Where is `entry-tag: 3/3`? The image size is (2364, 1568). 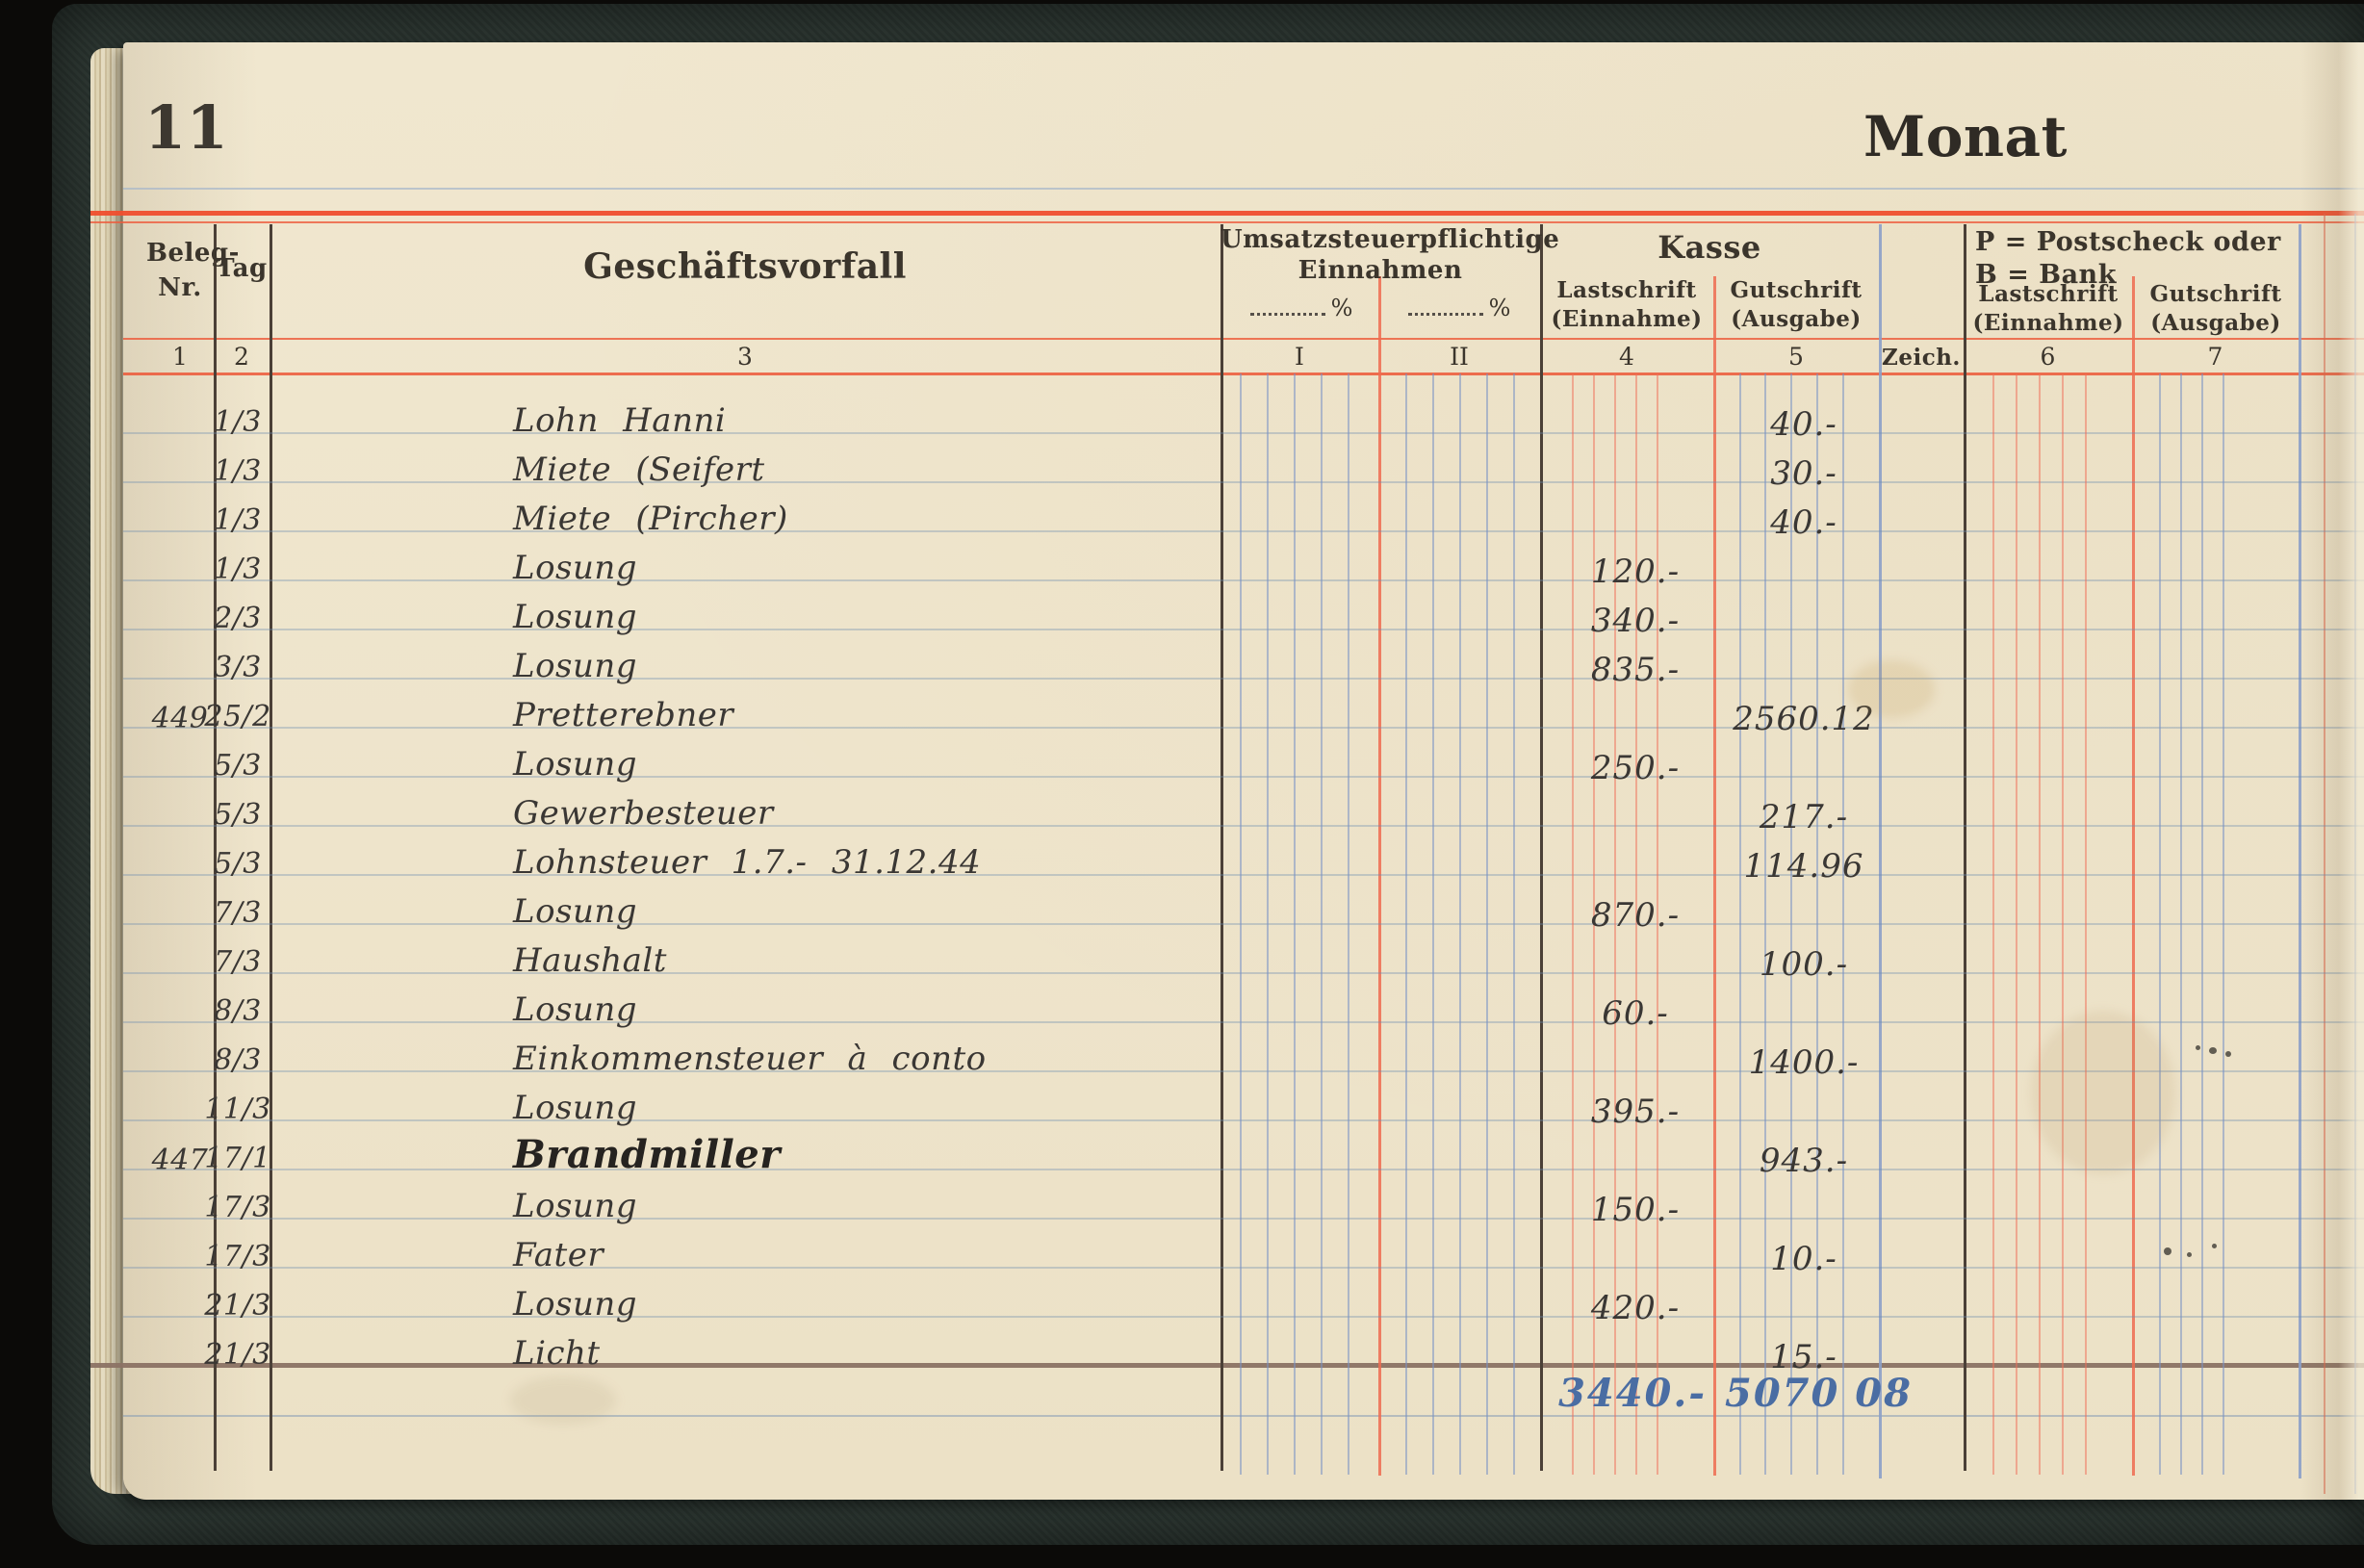
entry-tag: 3/3 is located at coordinates (238, 667).